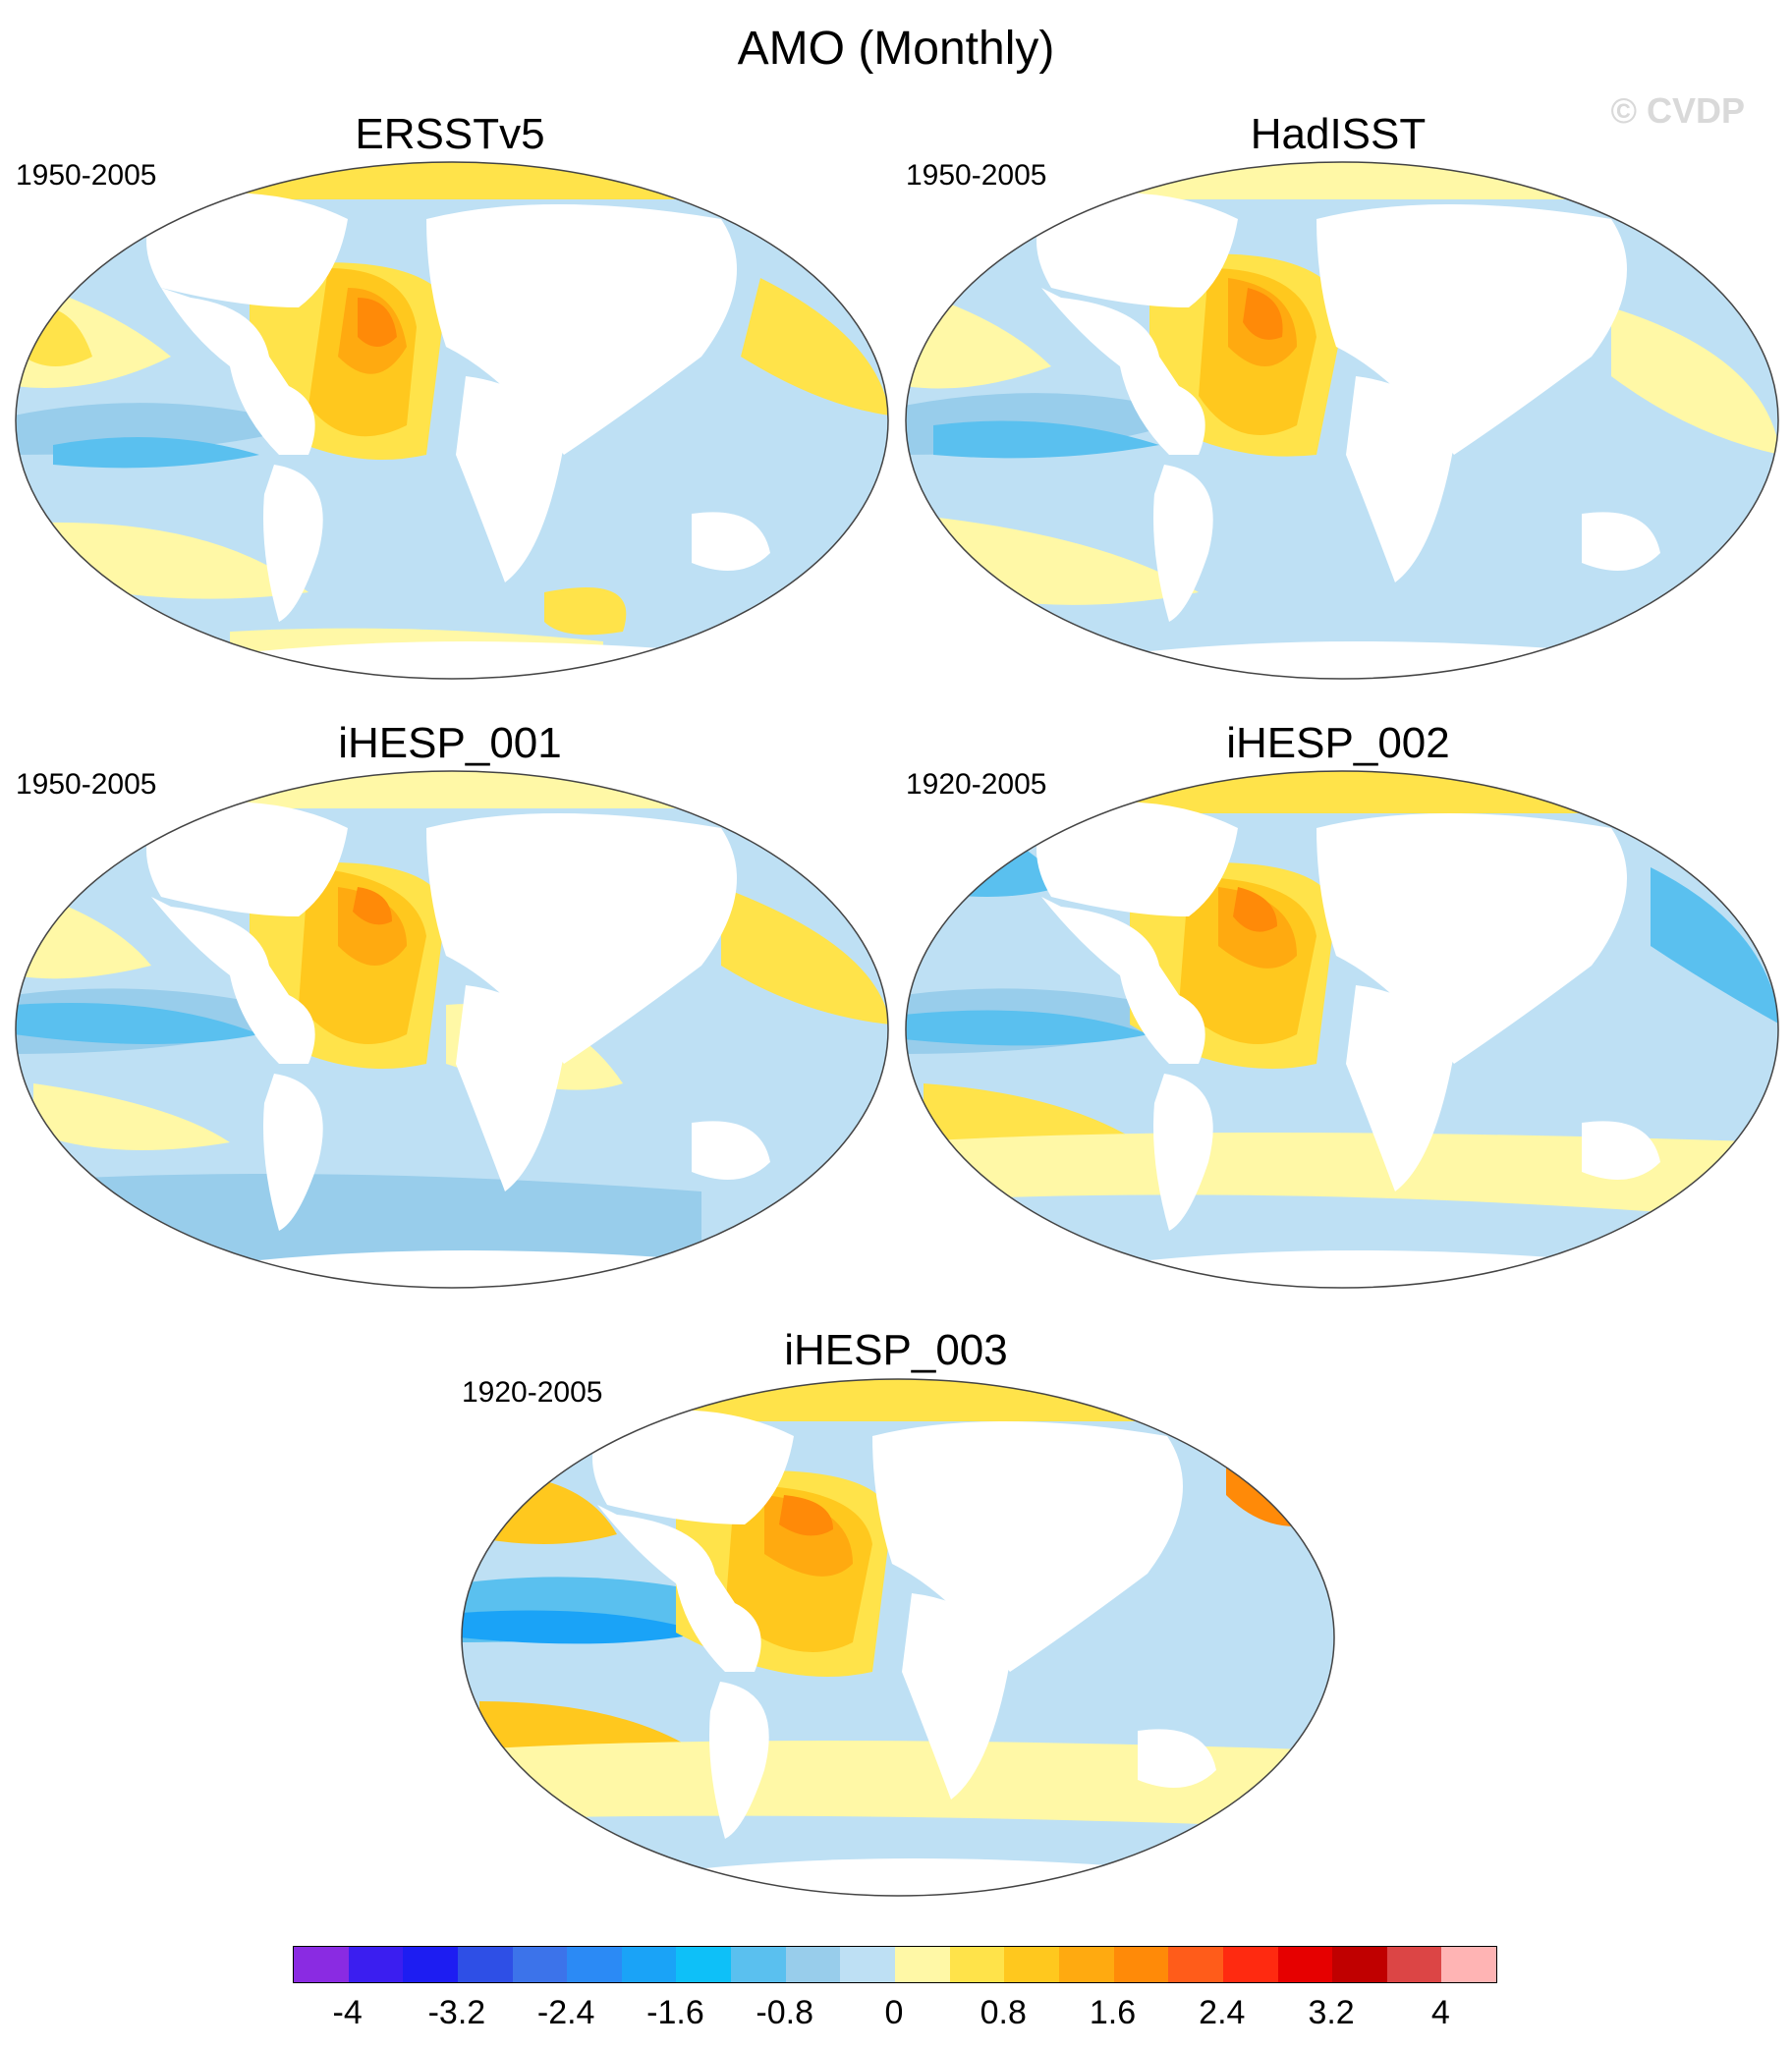  What do you see at coordinates (1222, 2012) in the screenshot?
I see `colorbar-tick-label: 2.4` at bounding box center [1222, 2012].